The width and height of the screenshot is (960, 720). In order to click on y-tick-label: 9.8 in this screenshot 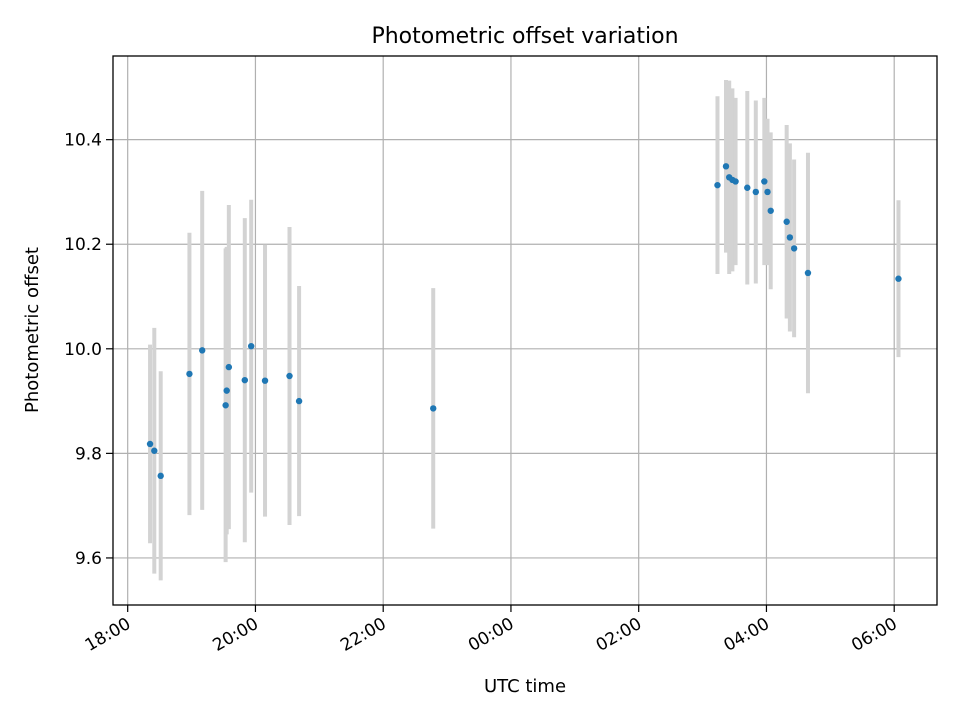, I will do `click(88, 454)`.